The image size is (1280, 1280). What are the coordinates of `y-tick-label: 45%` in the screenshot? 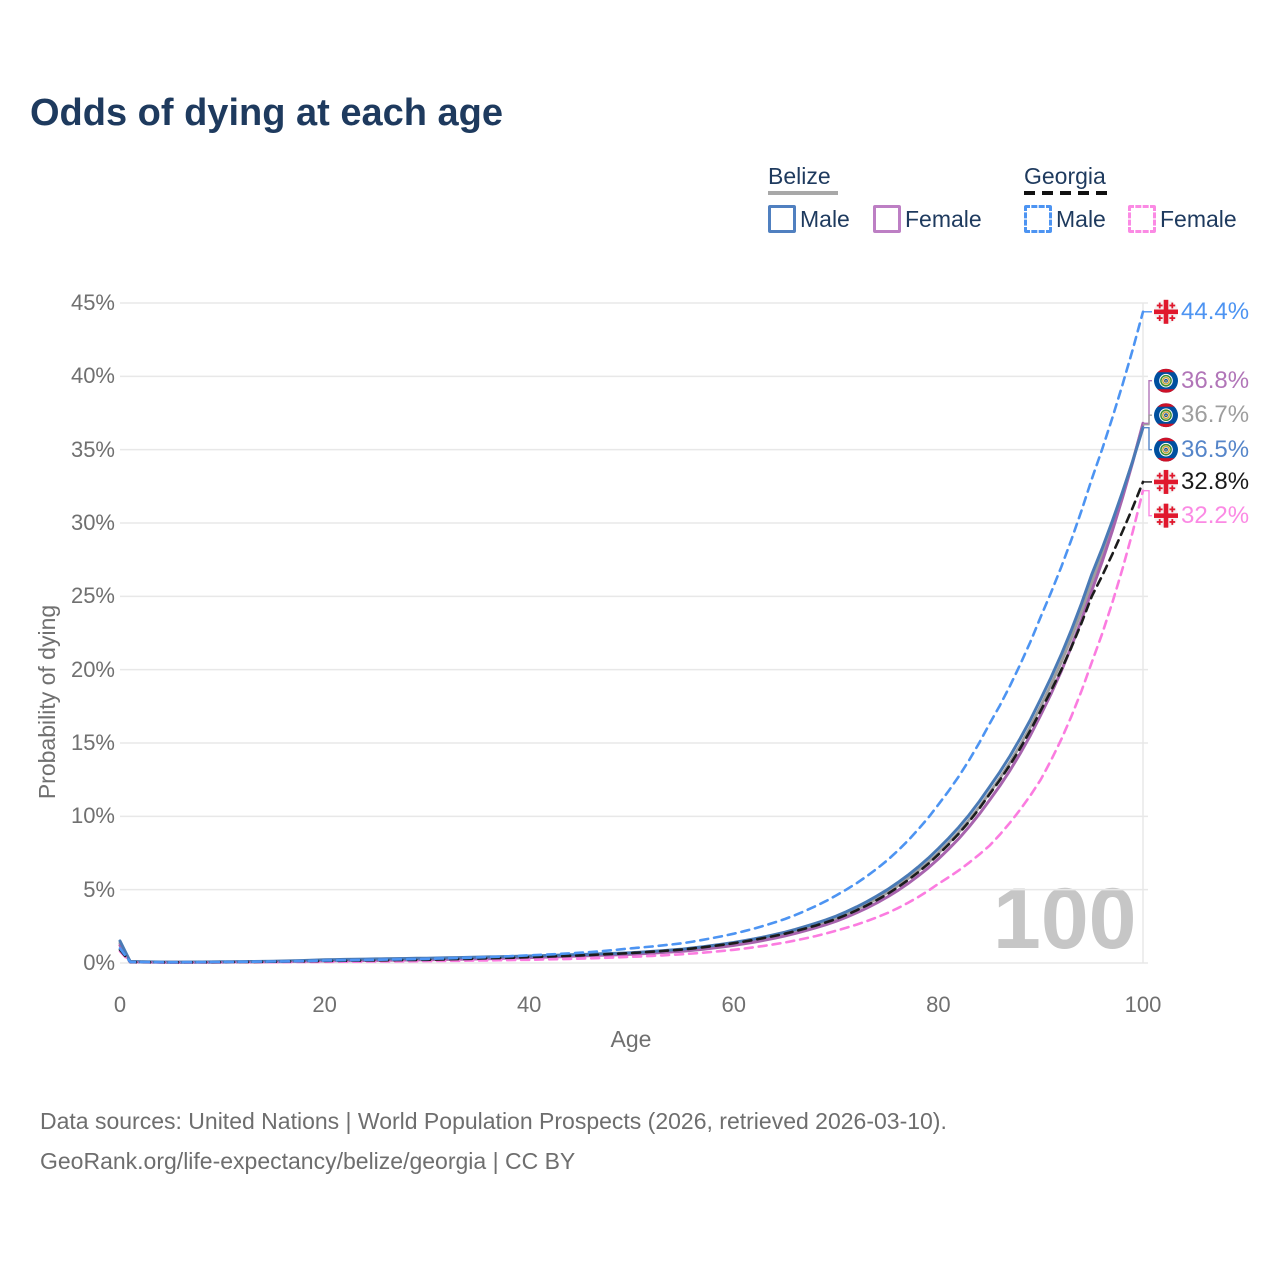 It's located at (92, 302).